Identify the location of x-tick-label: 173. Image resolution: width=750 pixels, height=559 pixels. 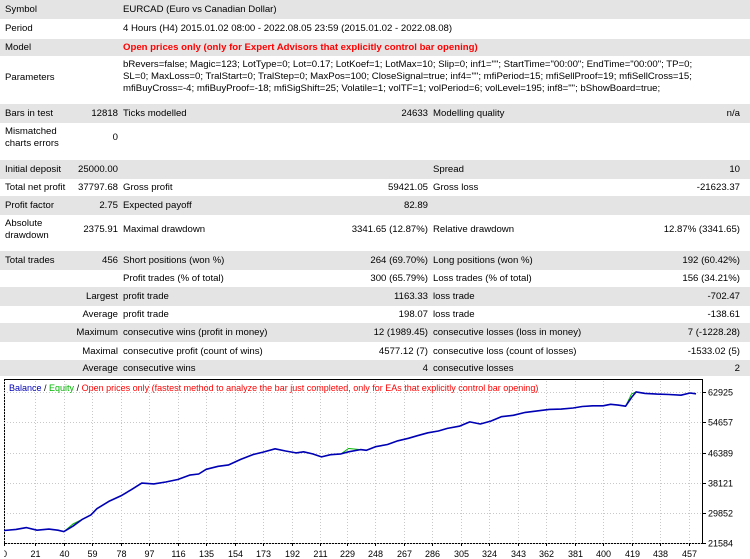
(263, 554).